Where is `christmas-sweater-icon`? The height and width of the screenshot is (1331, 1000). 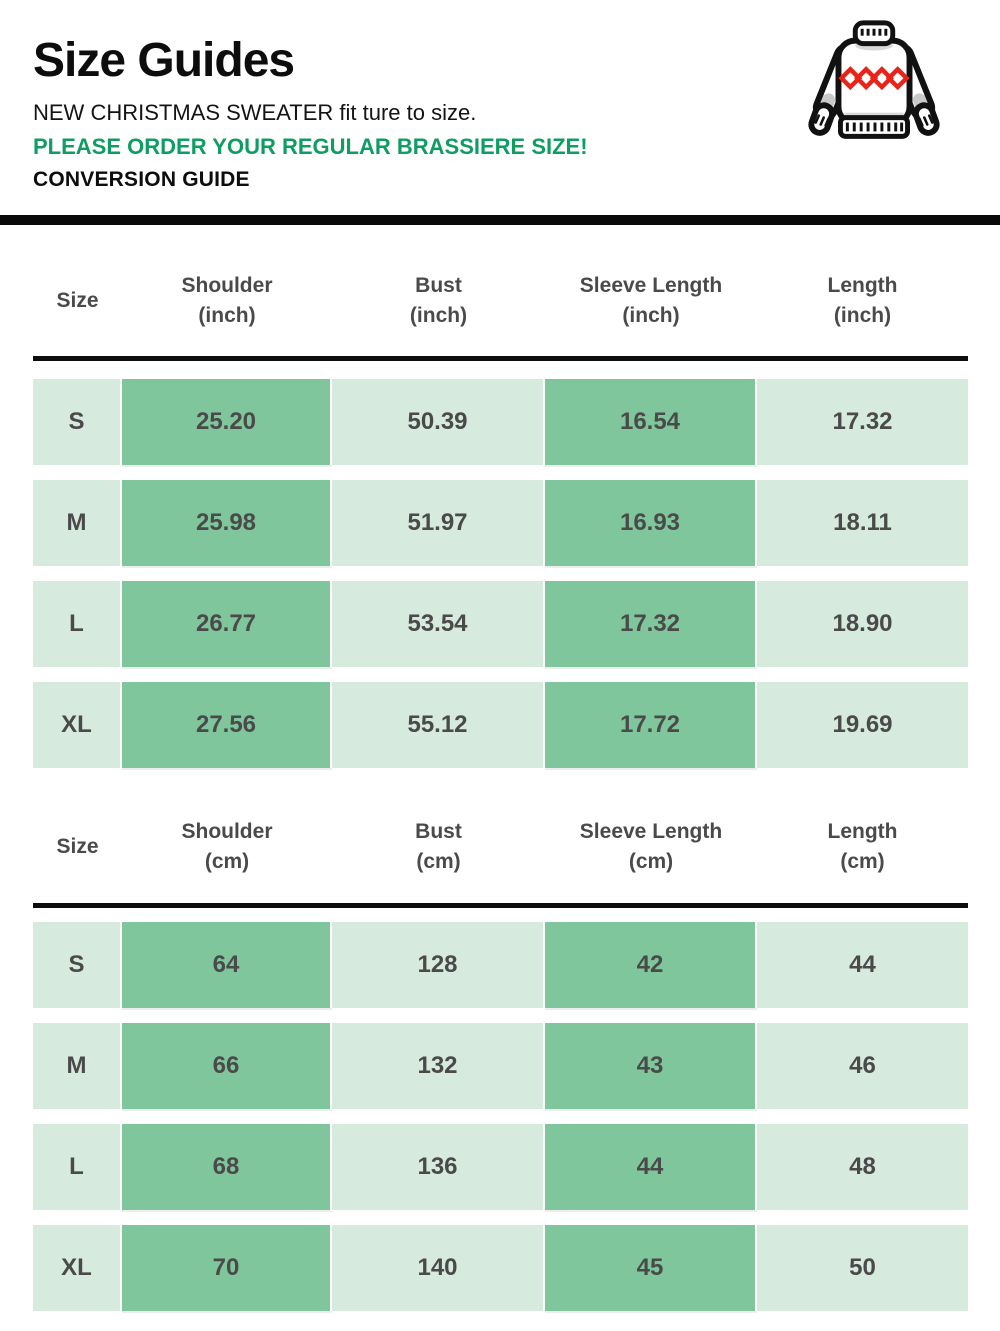
christmas-sweater-icon is located at coordinates (874, 79).